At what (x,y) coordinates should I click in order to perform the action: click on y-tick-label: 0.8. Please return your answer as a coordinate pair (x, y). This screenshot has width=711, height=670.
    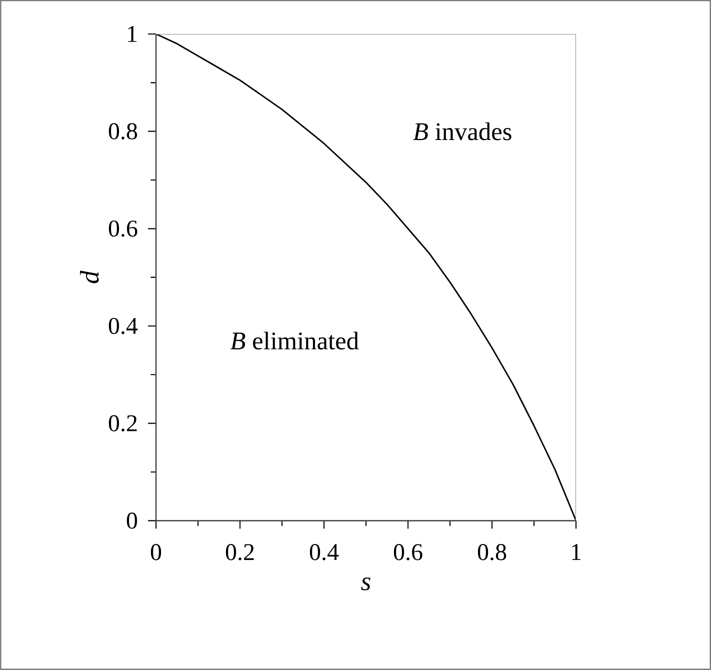
    Looking at the image, I should click on (123, 131).